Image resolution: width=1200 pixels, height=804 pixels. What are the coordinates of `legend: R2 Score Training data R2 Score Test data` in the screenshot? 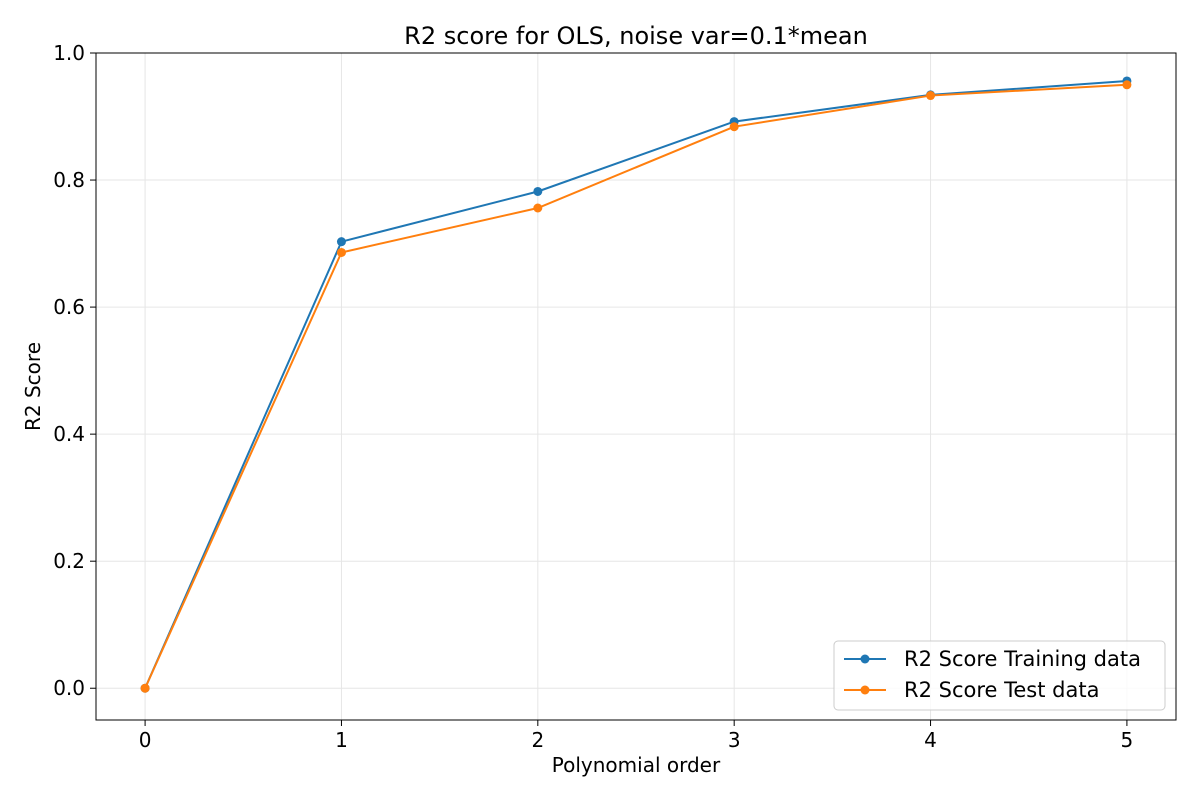 It's located at (999, 675).